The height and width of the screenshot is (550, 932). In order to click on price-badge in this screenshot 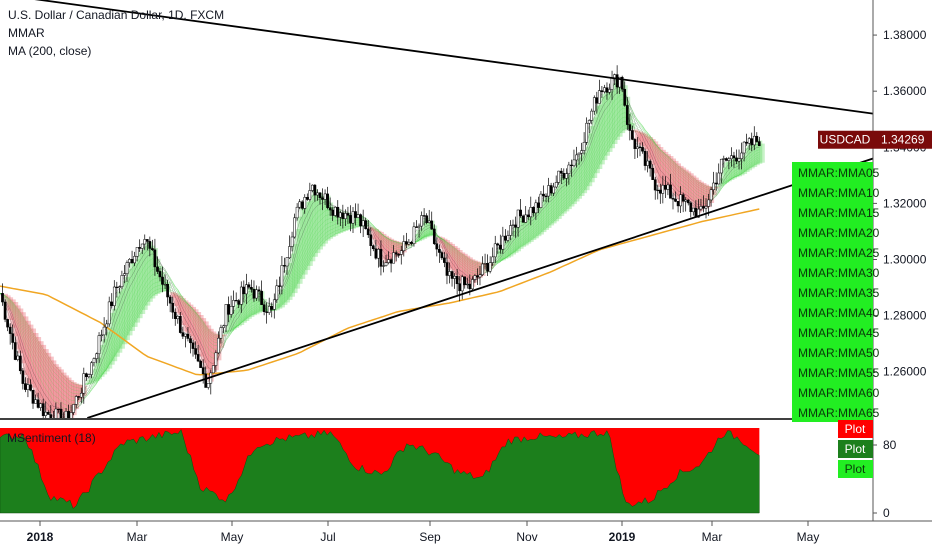, I will do `click(902, 139)`.